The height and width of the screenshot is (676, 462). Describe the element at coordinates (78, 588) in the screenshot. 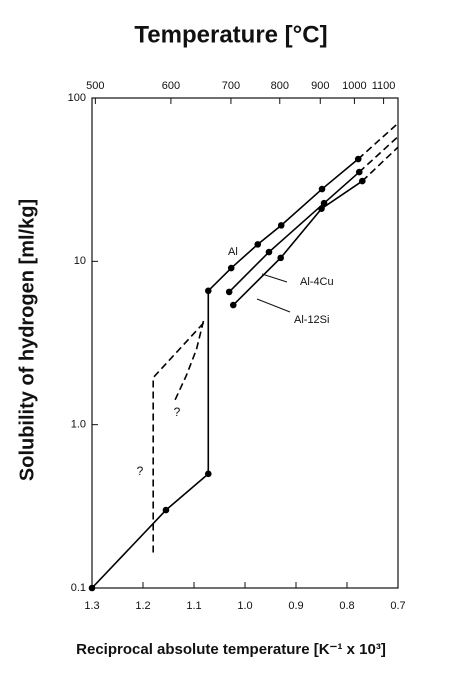

I see `y-tick-label: 0.1` at that location.